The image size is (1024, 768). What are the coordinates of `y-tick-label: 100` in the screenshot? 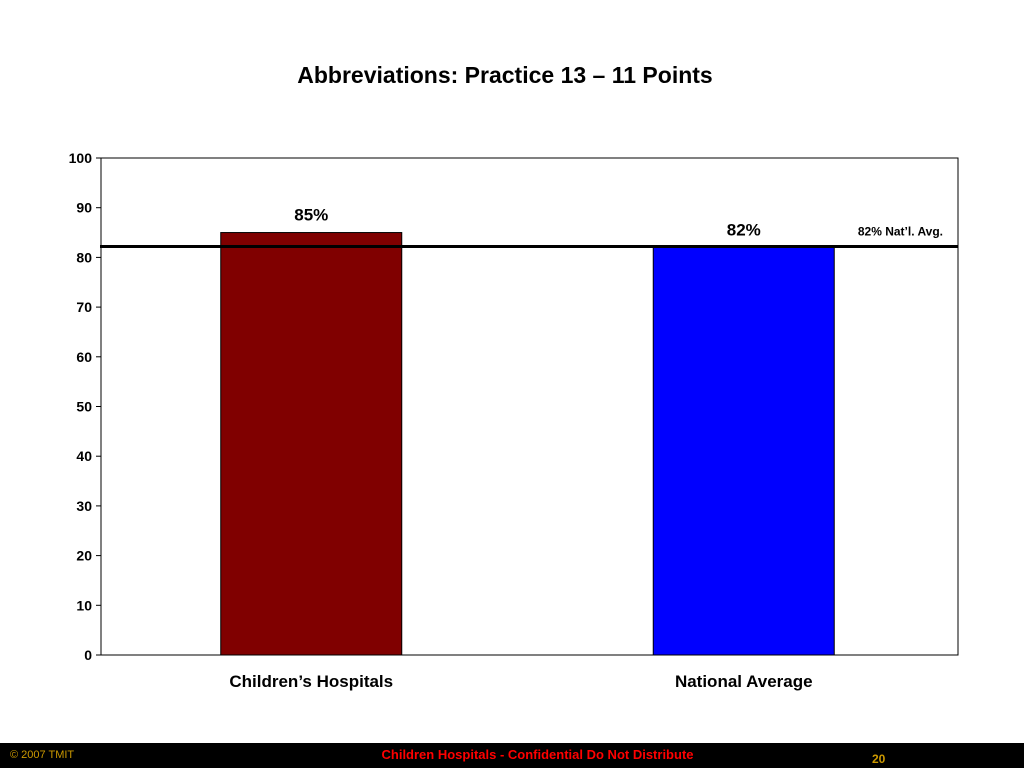 It's located at (81, 158).